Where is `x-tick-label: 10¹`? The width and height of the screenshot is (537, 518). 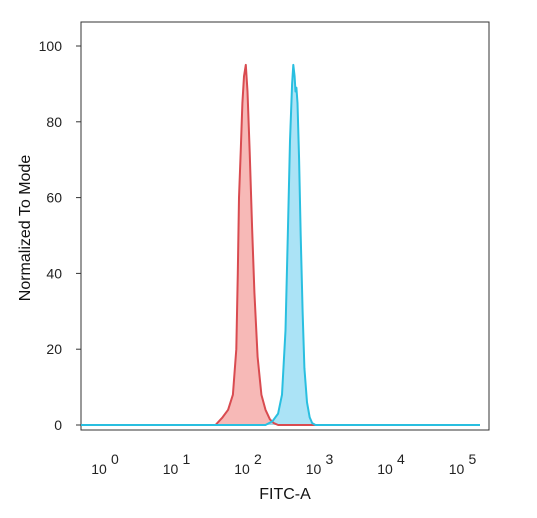
x-tick-label: 10¹ is located at coordinates (177, 464).